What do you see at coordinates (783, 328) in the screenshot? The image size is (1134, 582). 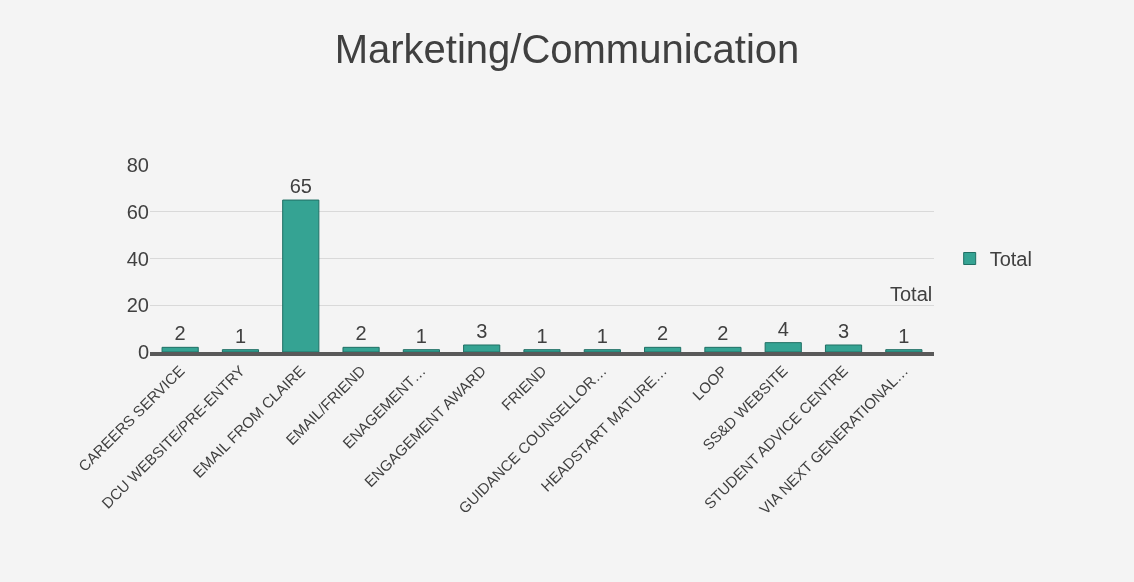 I see `data-label: 4` at bounding box center [783, 328].